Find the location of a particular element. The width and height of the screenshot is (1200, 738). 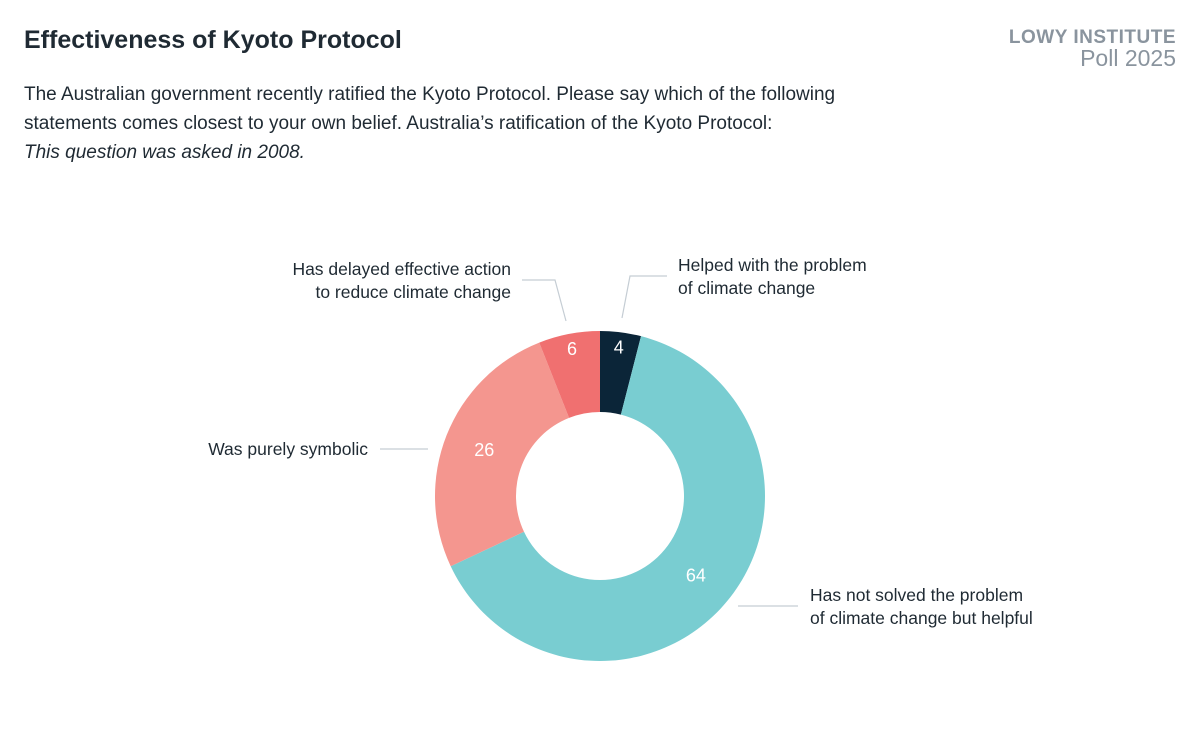

slice-delayed is located at coordinates (569, 374).